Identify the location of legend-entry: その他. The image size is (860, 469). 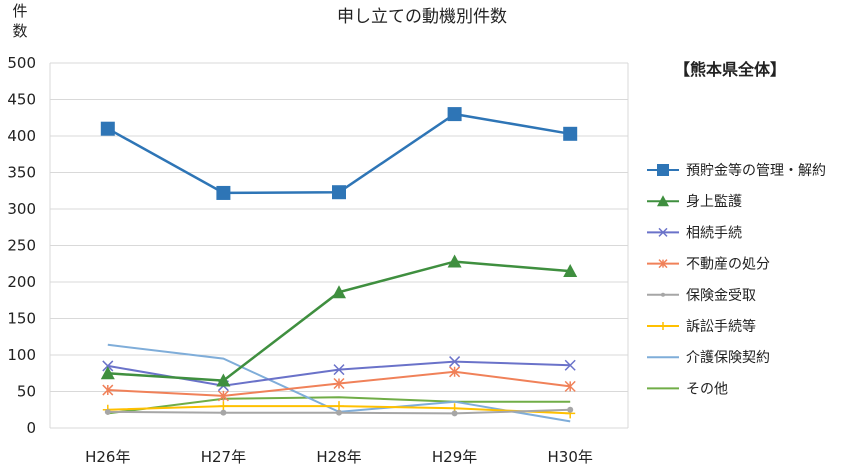
(687, 389).